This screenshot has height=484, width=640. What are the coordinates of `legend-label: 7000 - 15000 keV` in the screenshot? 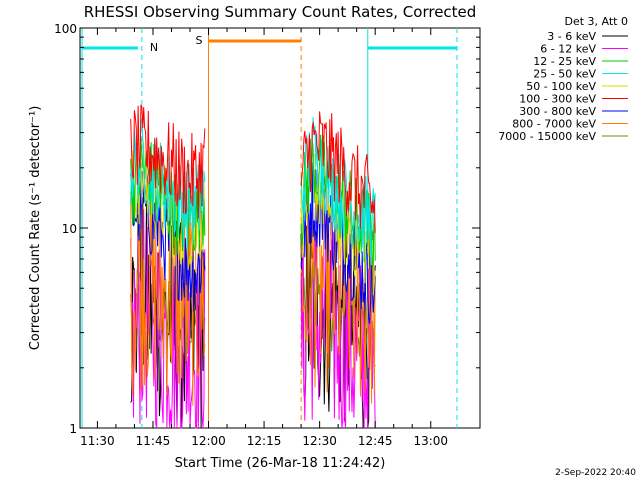 It's located at (547, 136).